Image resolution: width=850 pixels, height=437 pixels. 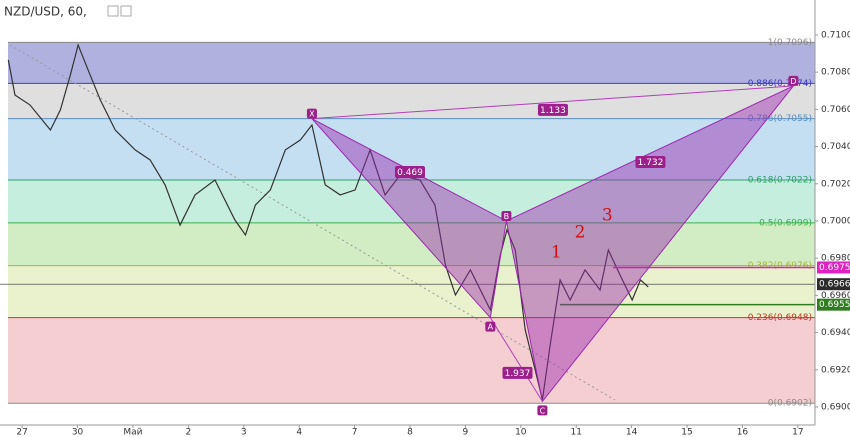 I want to click on x-tick-label: 30, so click(x=78, y=432).